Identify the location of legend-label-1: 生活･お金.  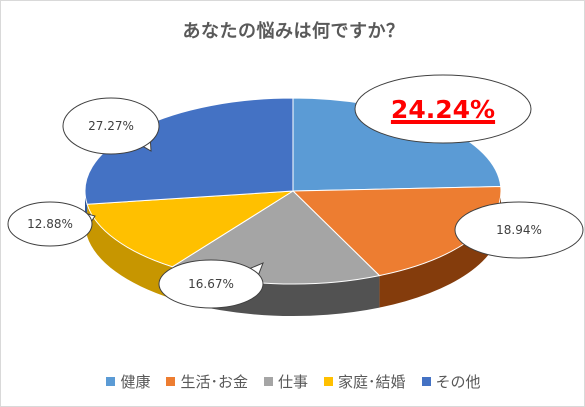
(214, 382).